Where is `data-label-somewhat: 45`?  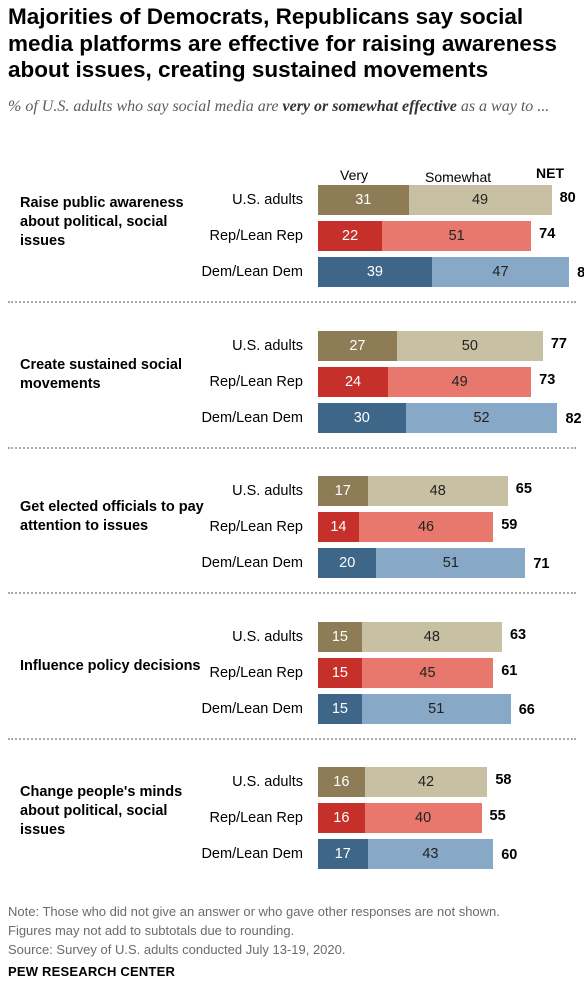
data-label-somewhat: 45 is located at coordinates (427, 672).